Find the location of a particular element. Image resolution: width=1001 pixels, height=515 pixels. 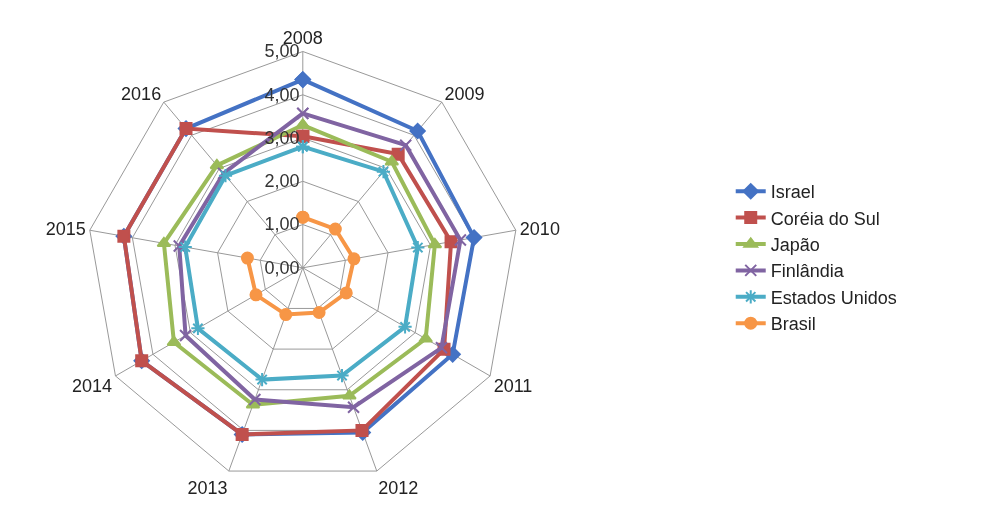

y-tick-label: 4,00 is located at coordinates (282, 94).